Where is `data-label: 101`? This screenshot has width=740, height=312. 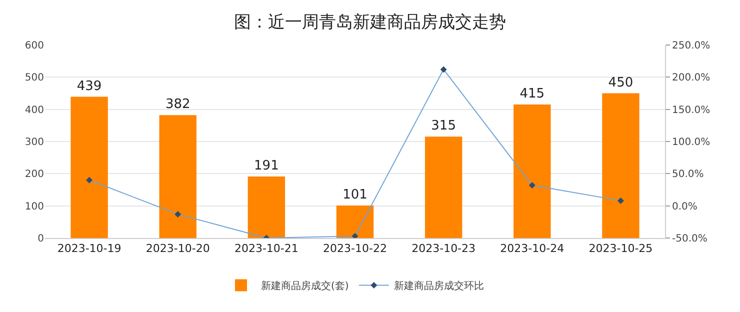
data-label: 101 is located at coordinates (355, 195).